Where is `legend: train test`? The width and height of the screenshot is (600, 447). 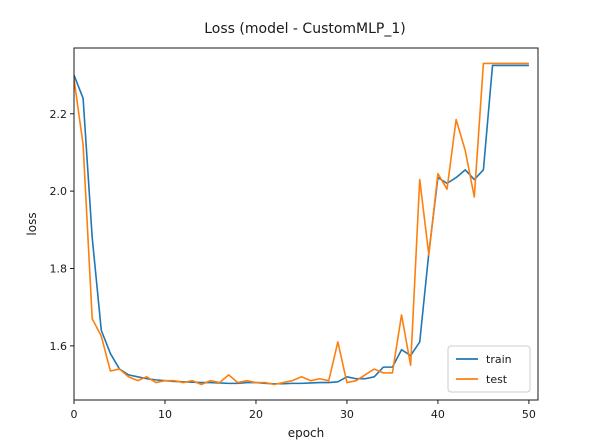
legend: train test is located at coordinates (489, 369).